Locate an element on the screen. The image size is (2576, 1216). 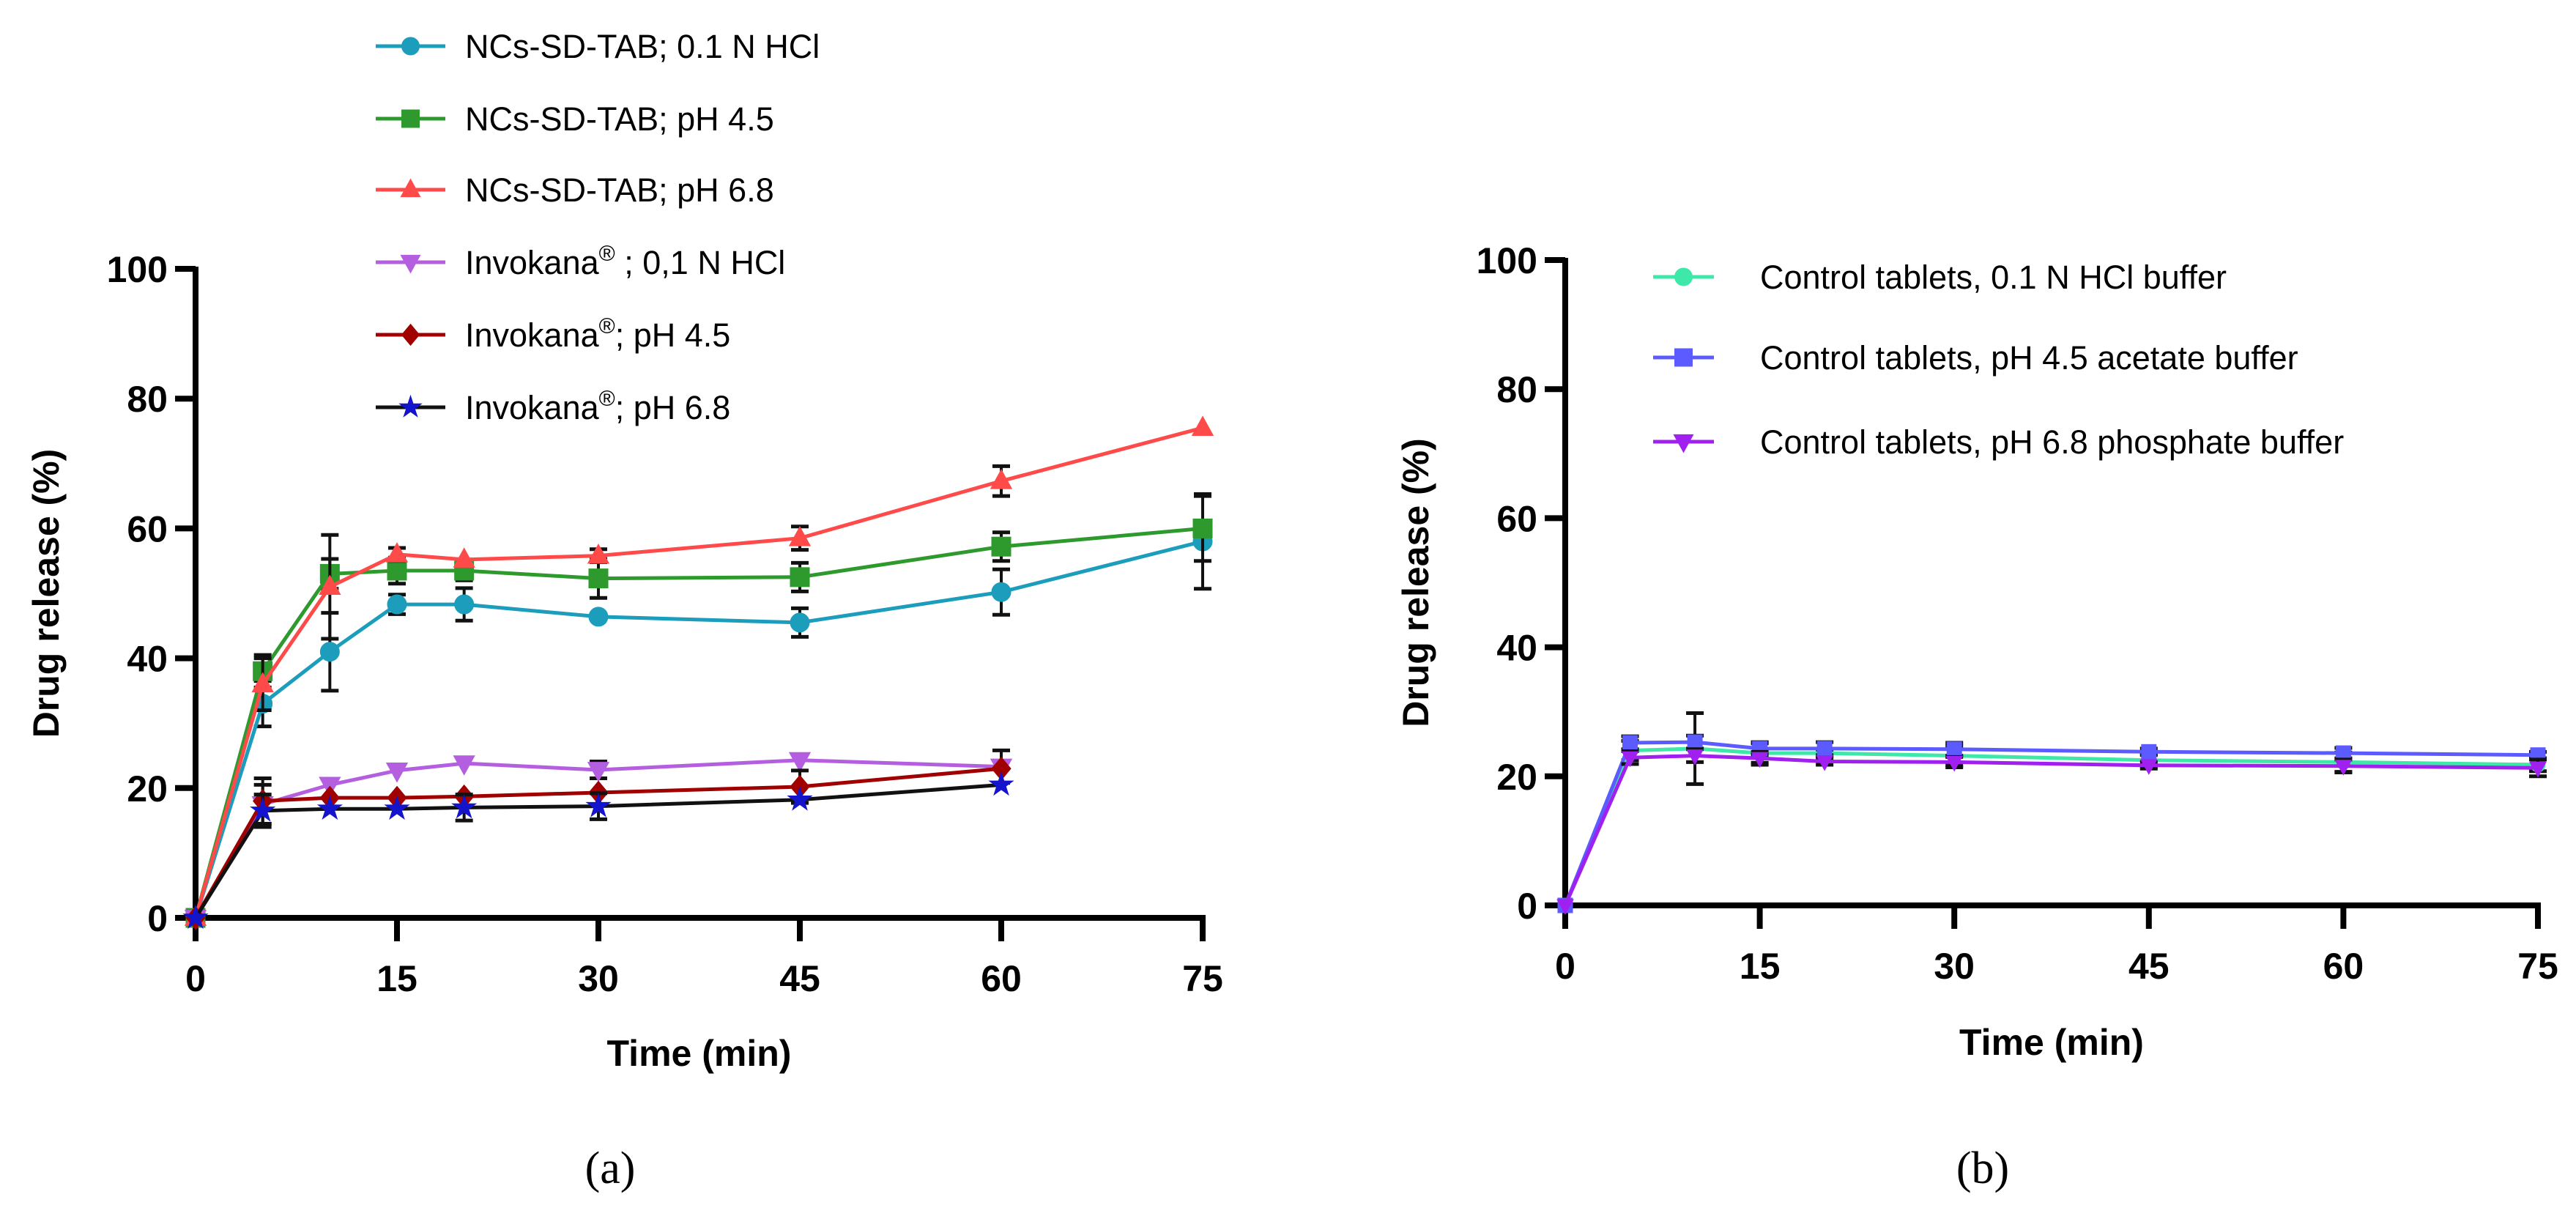
legend-label-text: NCs-SD-TAB; pH 4.5 is located at coordinates (619, 119).